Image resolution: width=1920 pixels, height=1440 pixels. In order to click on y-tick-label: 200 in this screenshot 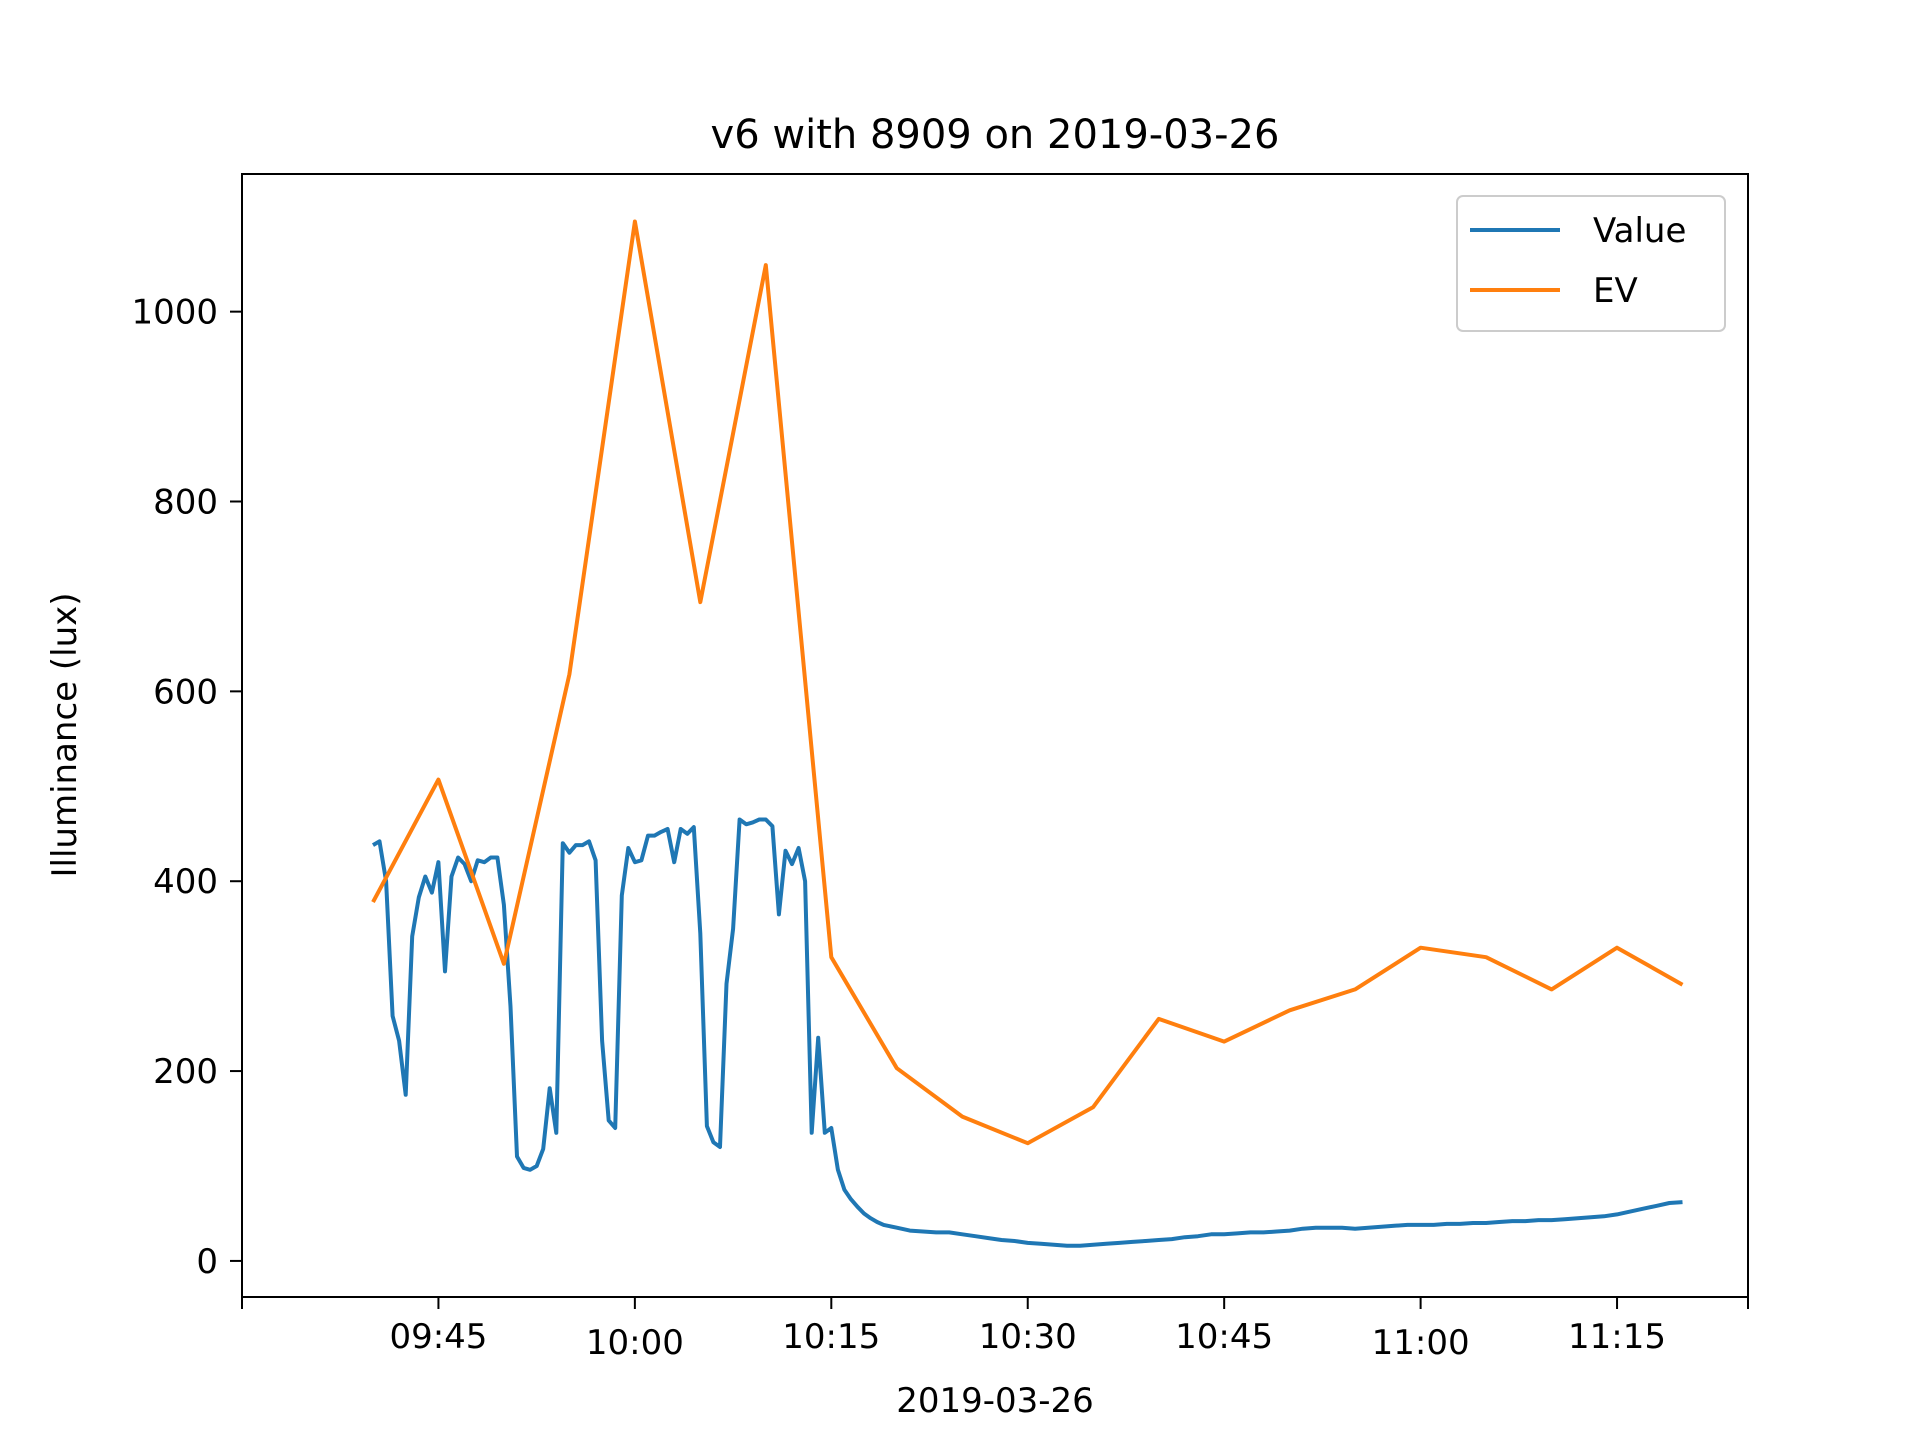, I will do `click(185, 1072)`.